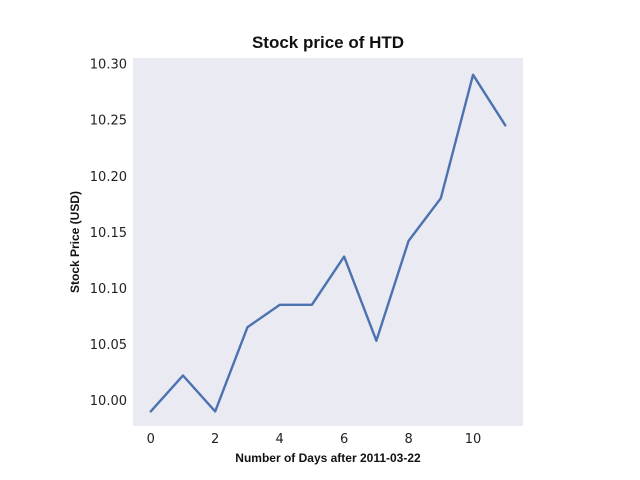 This screenshot has width=640, height=480. I want to click on y-tick-label: 10.10, so click(108, 289).